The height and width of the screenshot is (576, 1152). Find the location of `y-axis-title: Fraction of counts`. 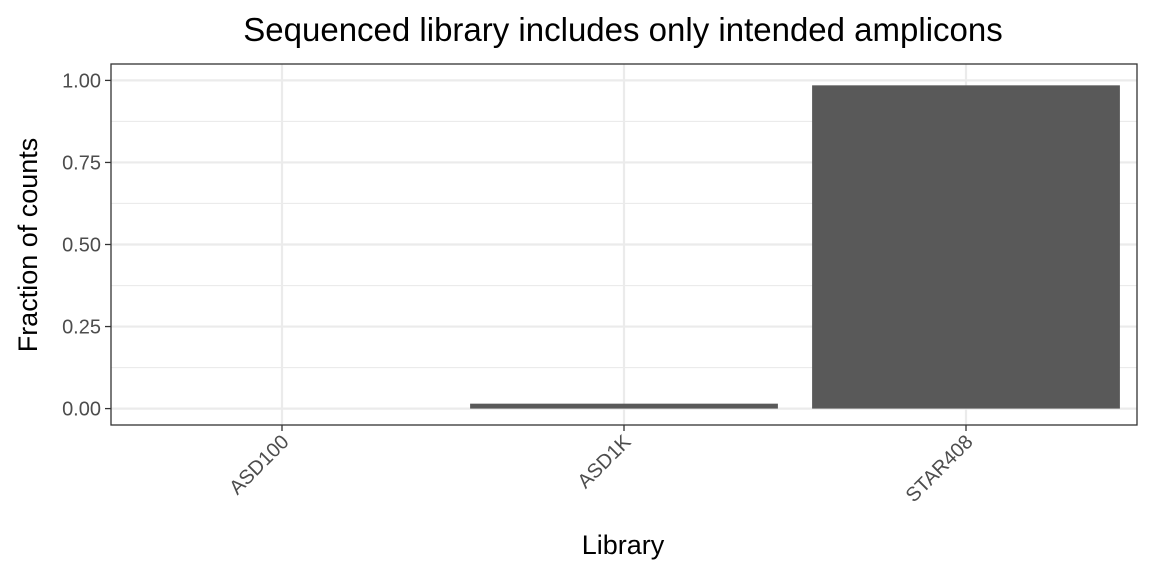

y-axis-title: Fraction of counts is located at coordinates (28, 245).